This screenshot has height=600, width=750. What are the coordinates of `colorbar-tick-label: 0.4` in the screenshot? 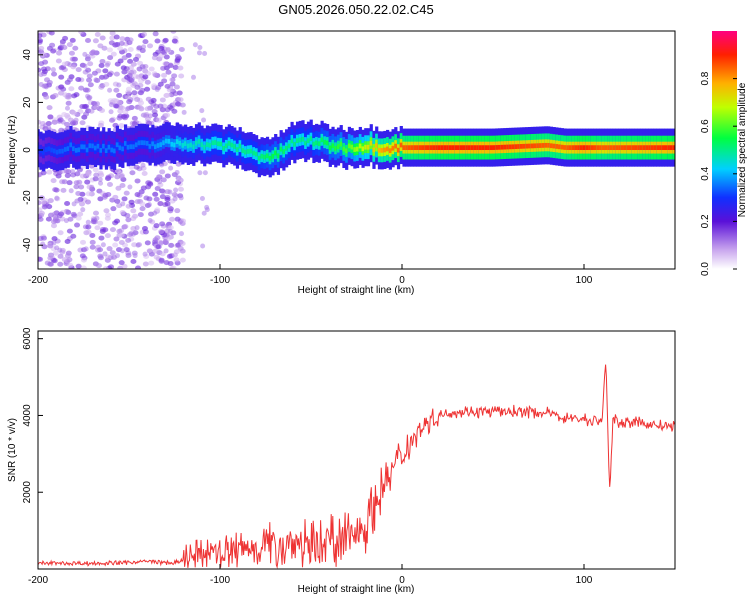 It's located at (705, 173).